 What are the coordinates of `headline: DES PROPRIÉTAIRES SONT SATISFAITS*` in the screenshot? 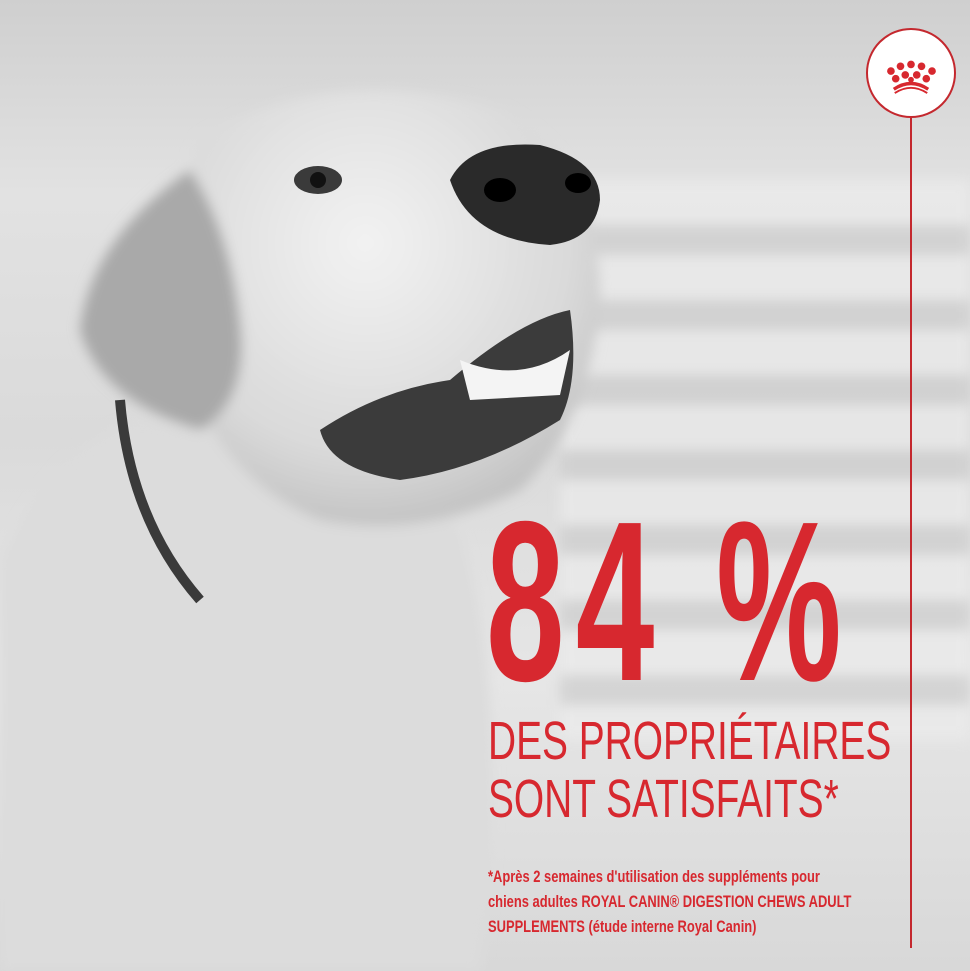 It's located at (689, 770).